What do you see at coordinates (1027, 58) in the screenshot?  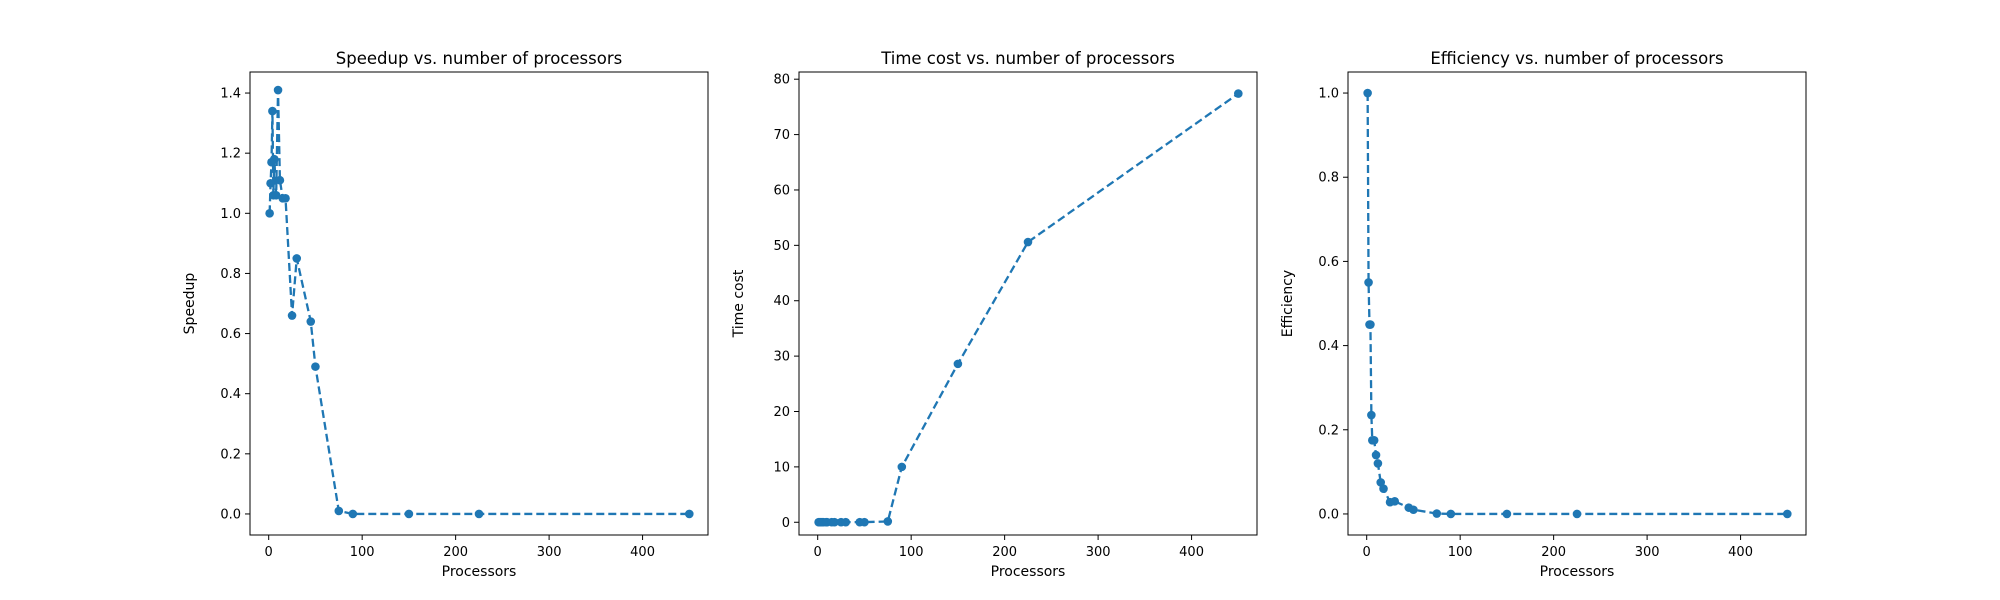 I see `chart-title: Time cost vs. number of processors` at bounding box center [1027, 58].